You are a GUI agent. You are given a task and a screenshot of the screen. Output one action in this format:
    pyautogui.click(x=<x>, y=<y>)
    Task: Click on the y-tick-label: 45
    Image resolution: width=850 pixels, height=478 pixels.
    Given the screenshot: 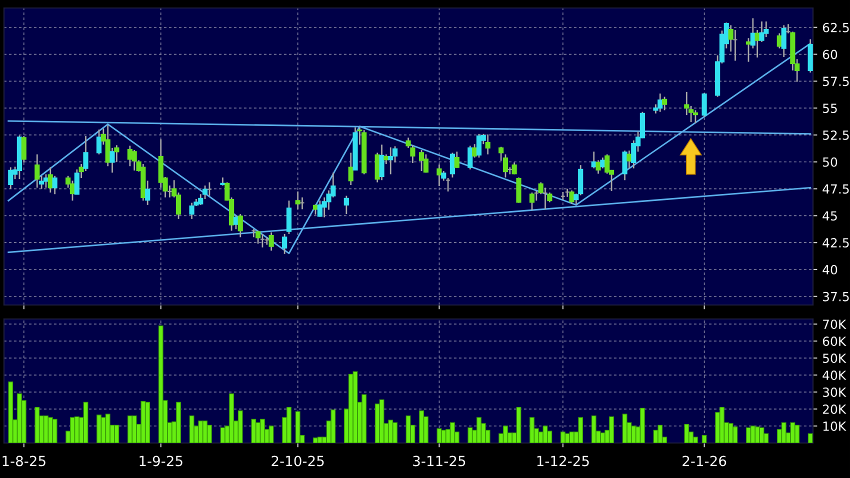 What is the action you would take?
    pyautogui.click(x=829, y=216)
    